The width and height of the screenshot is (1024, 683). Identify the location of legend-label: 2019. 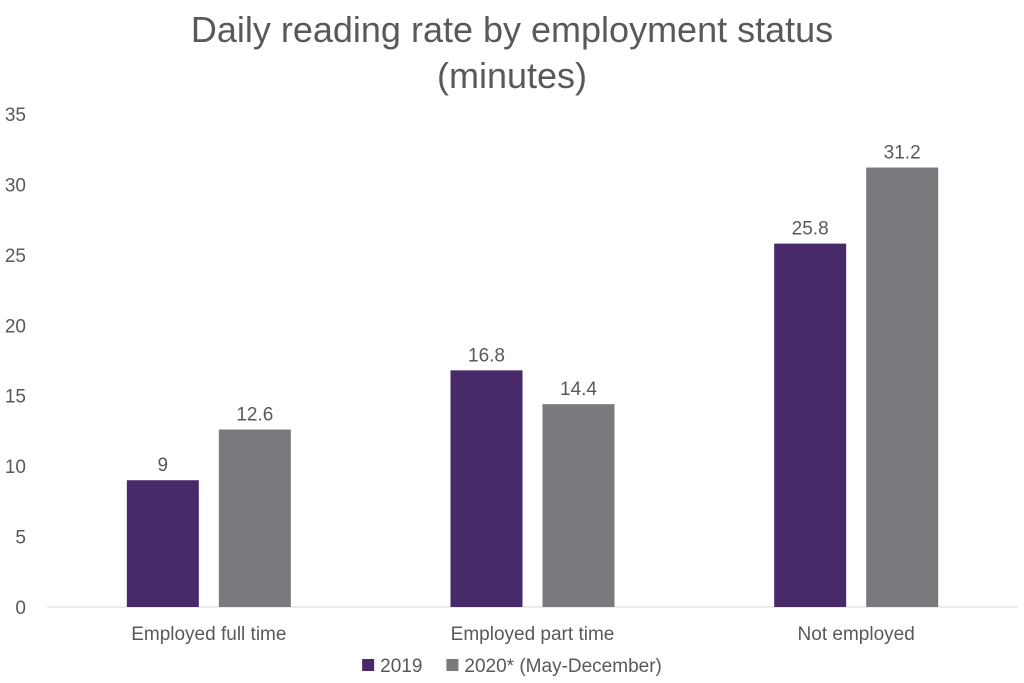
(401, 666).